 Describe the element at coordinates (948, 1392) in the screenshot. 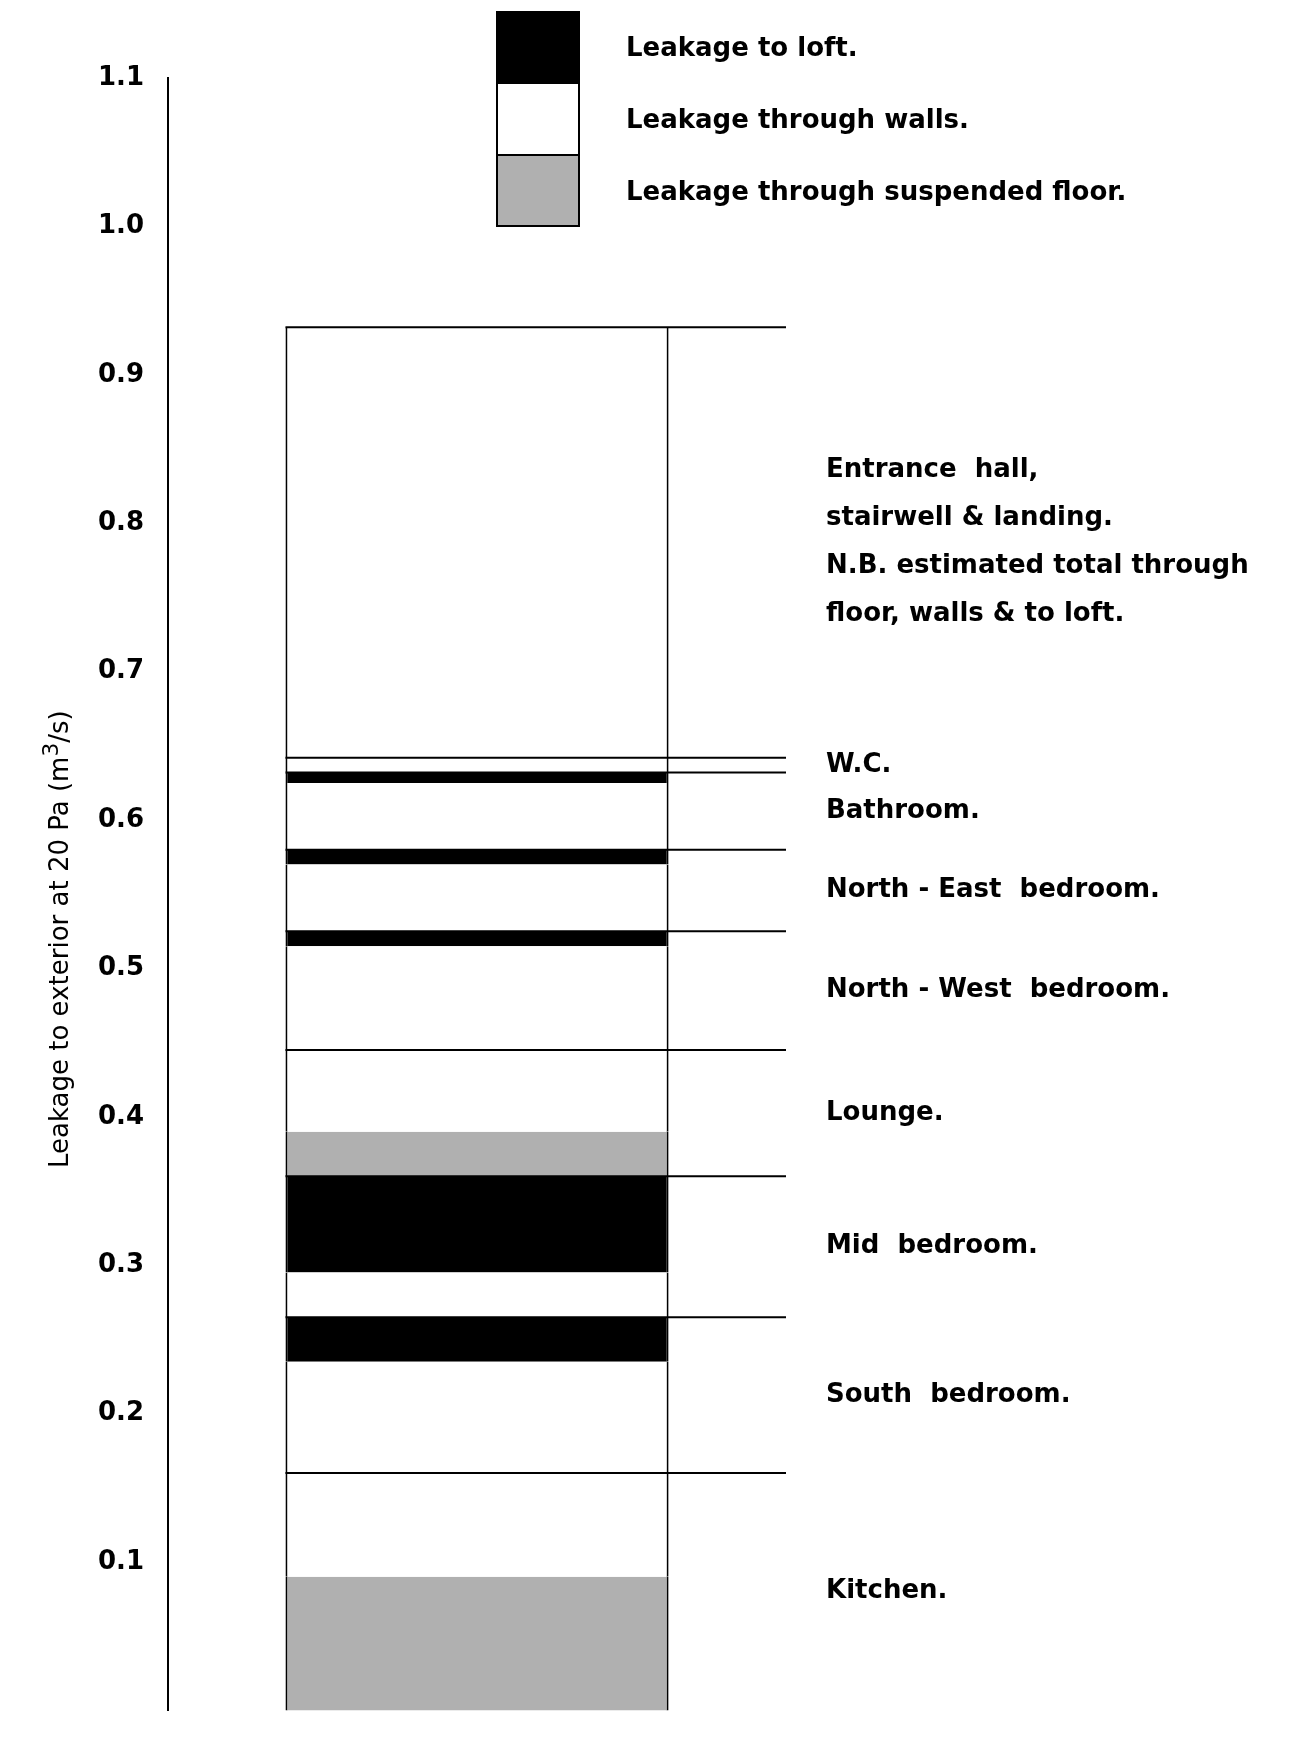

I see `text: South bedroom.` at that location.